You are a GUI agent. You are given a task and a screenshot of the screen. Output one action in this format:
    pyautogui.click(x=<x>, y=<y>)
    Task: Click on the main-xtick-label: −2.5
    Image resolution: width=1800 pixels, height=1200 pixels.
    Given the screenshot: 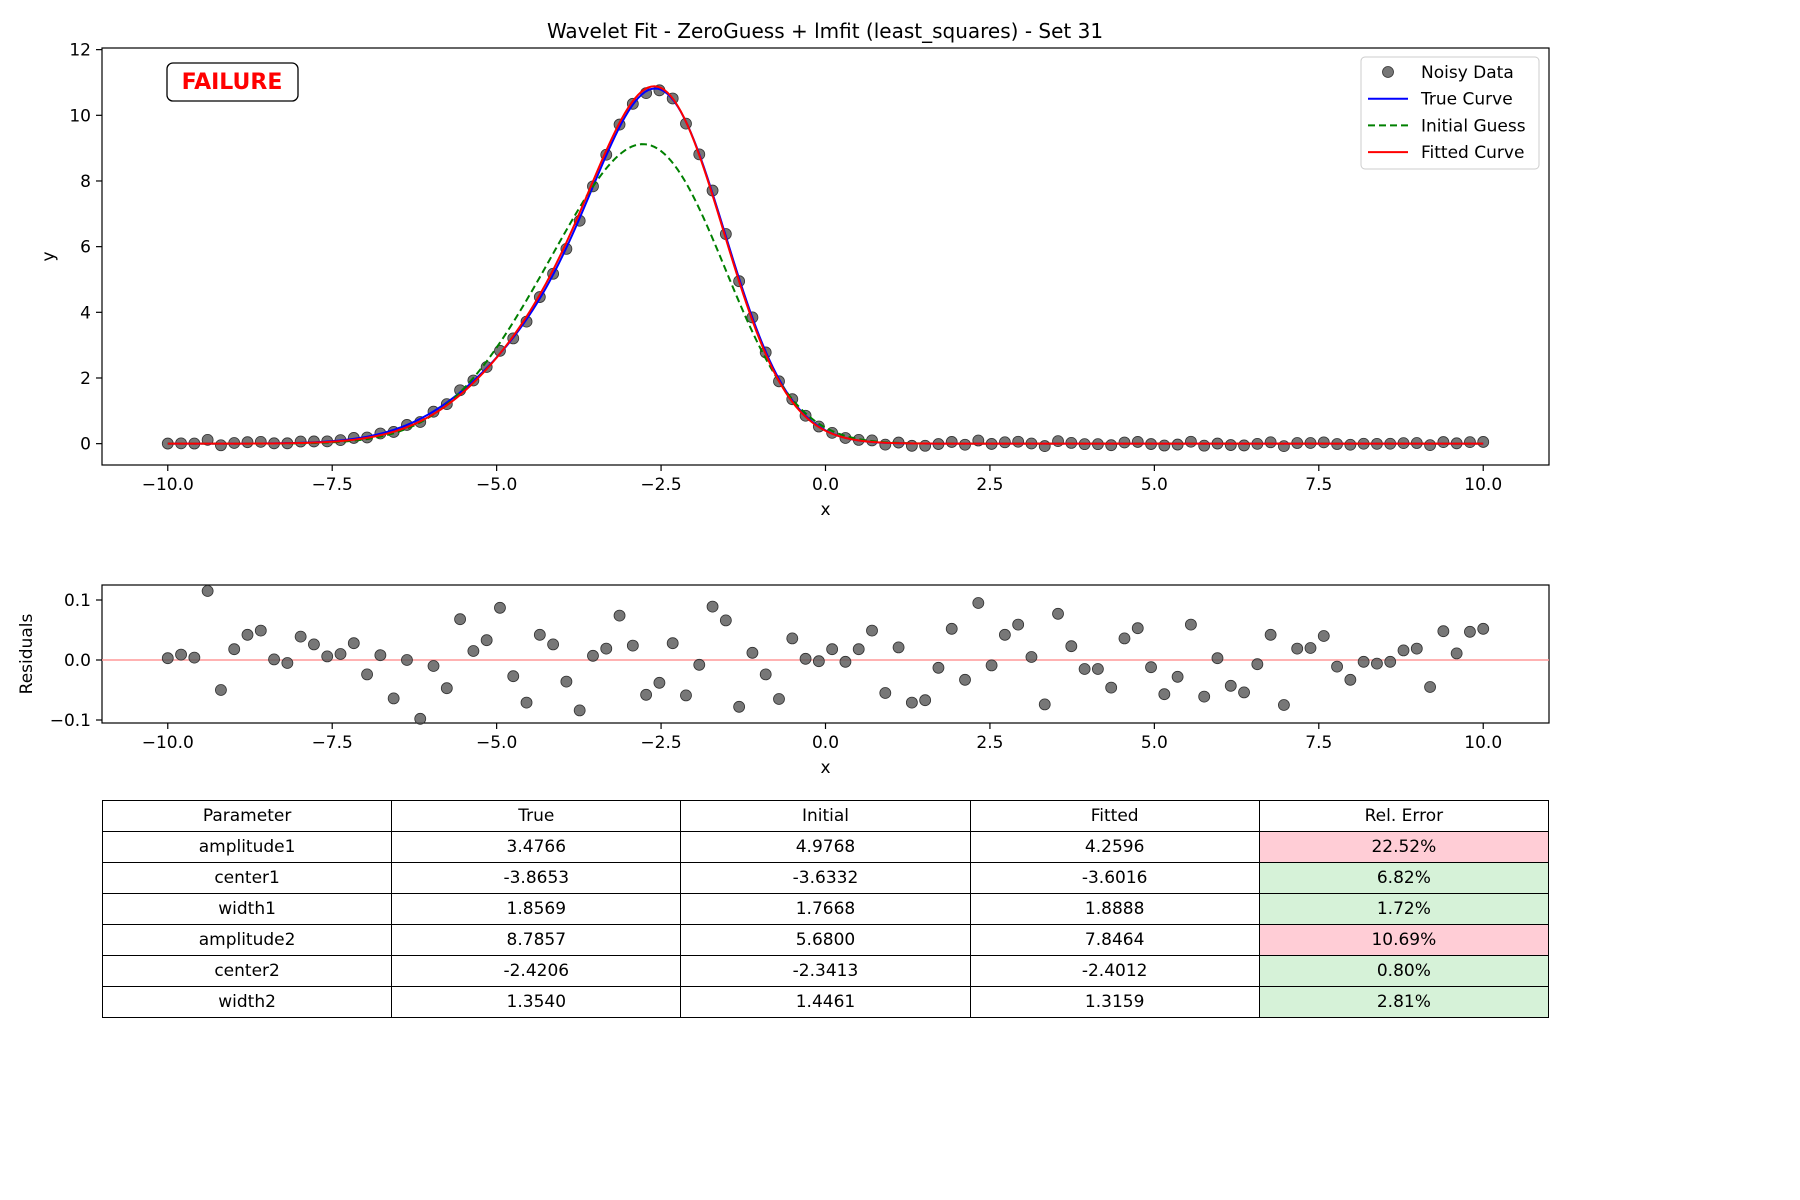 What is the action you would take?
    pyautogui.click(x=660, y=485)
    